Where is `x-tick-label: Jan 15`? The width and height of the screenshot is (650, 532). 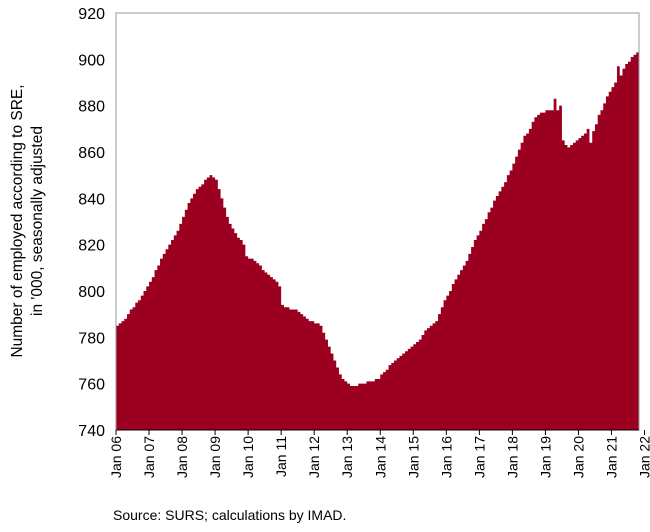
x-tick-label: Jan 15 is located at coordinates (413, 457).